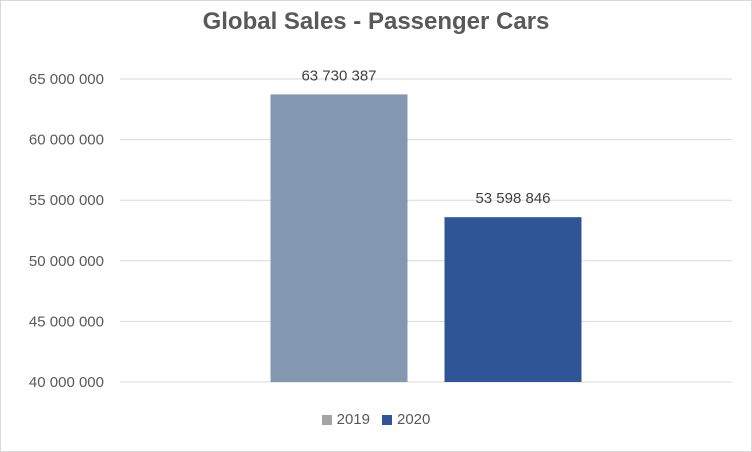 The height and width of the screenshot is (452, 752). What do you see at coordinates (338, 75) in the screenshot?
I see `data-label-2019: 63 730 387` at bounding box center [338, 75].